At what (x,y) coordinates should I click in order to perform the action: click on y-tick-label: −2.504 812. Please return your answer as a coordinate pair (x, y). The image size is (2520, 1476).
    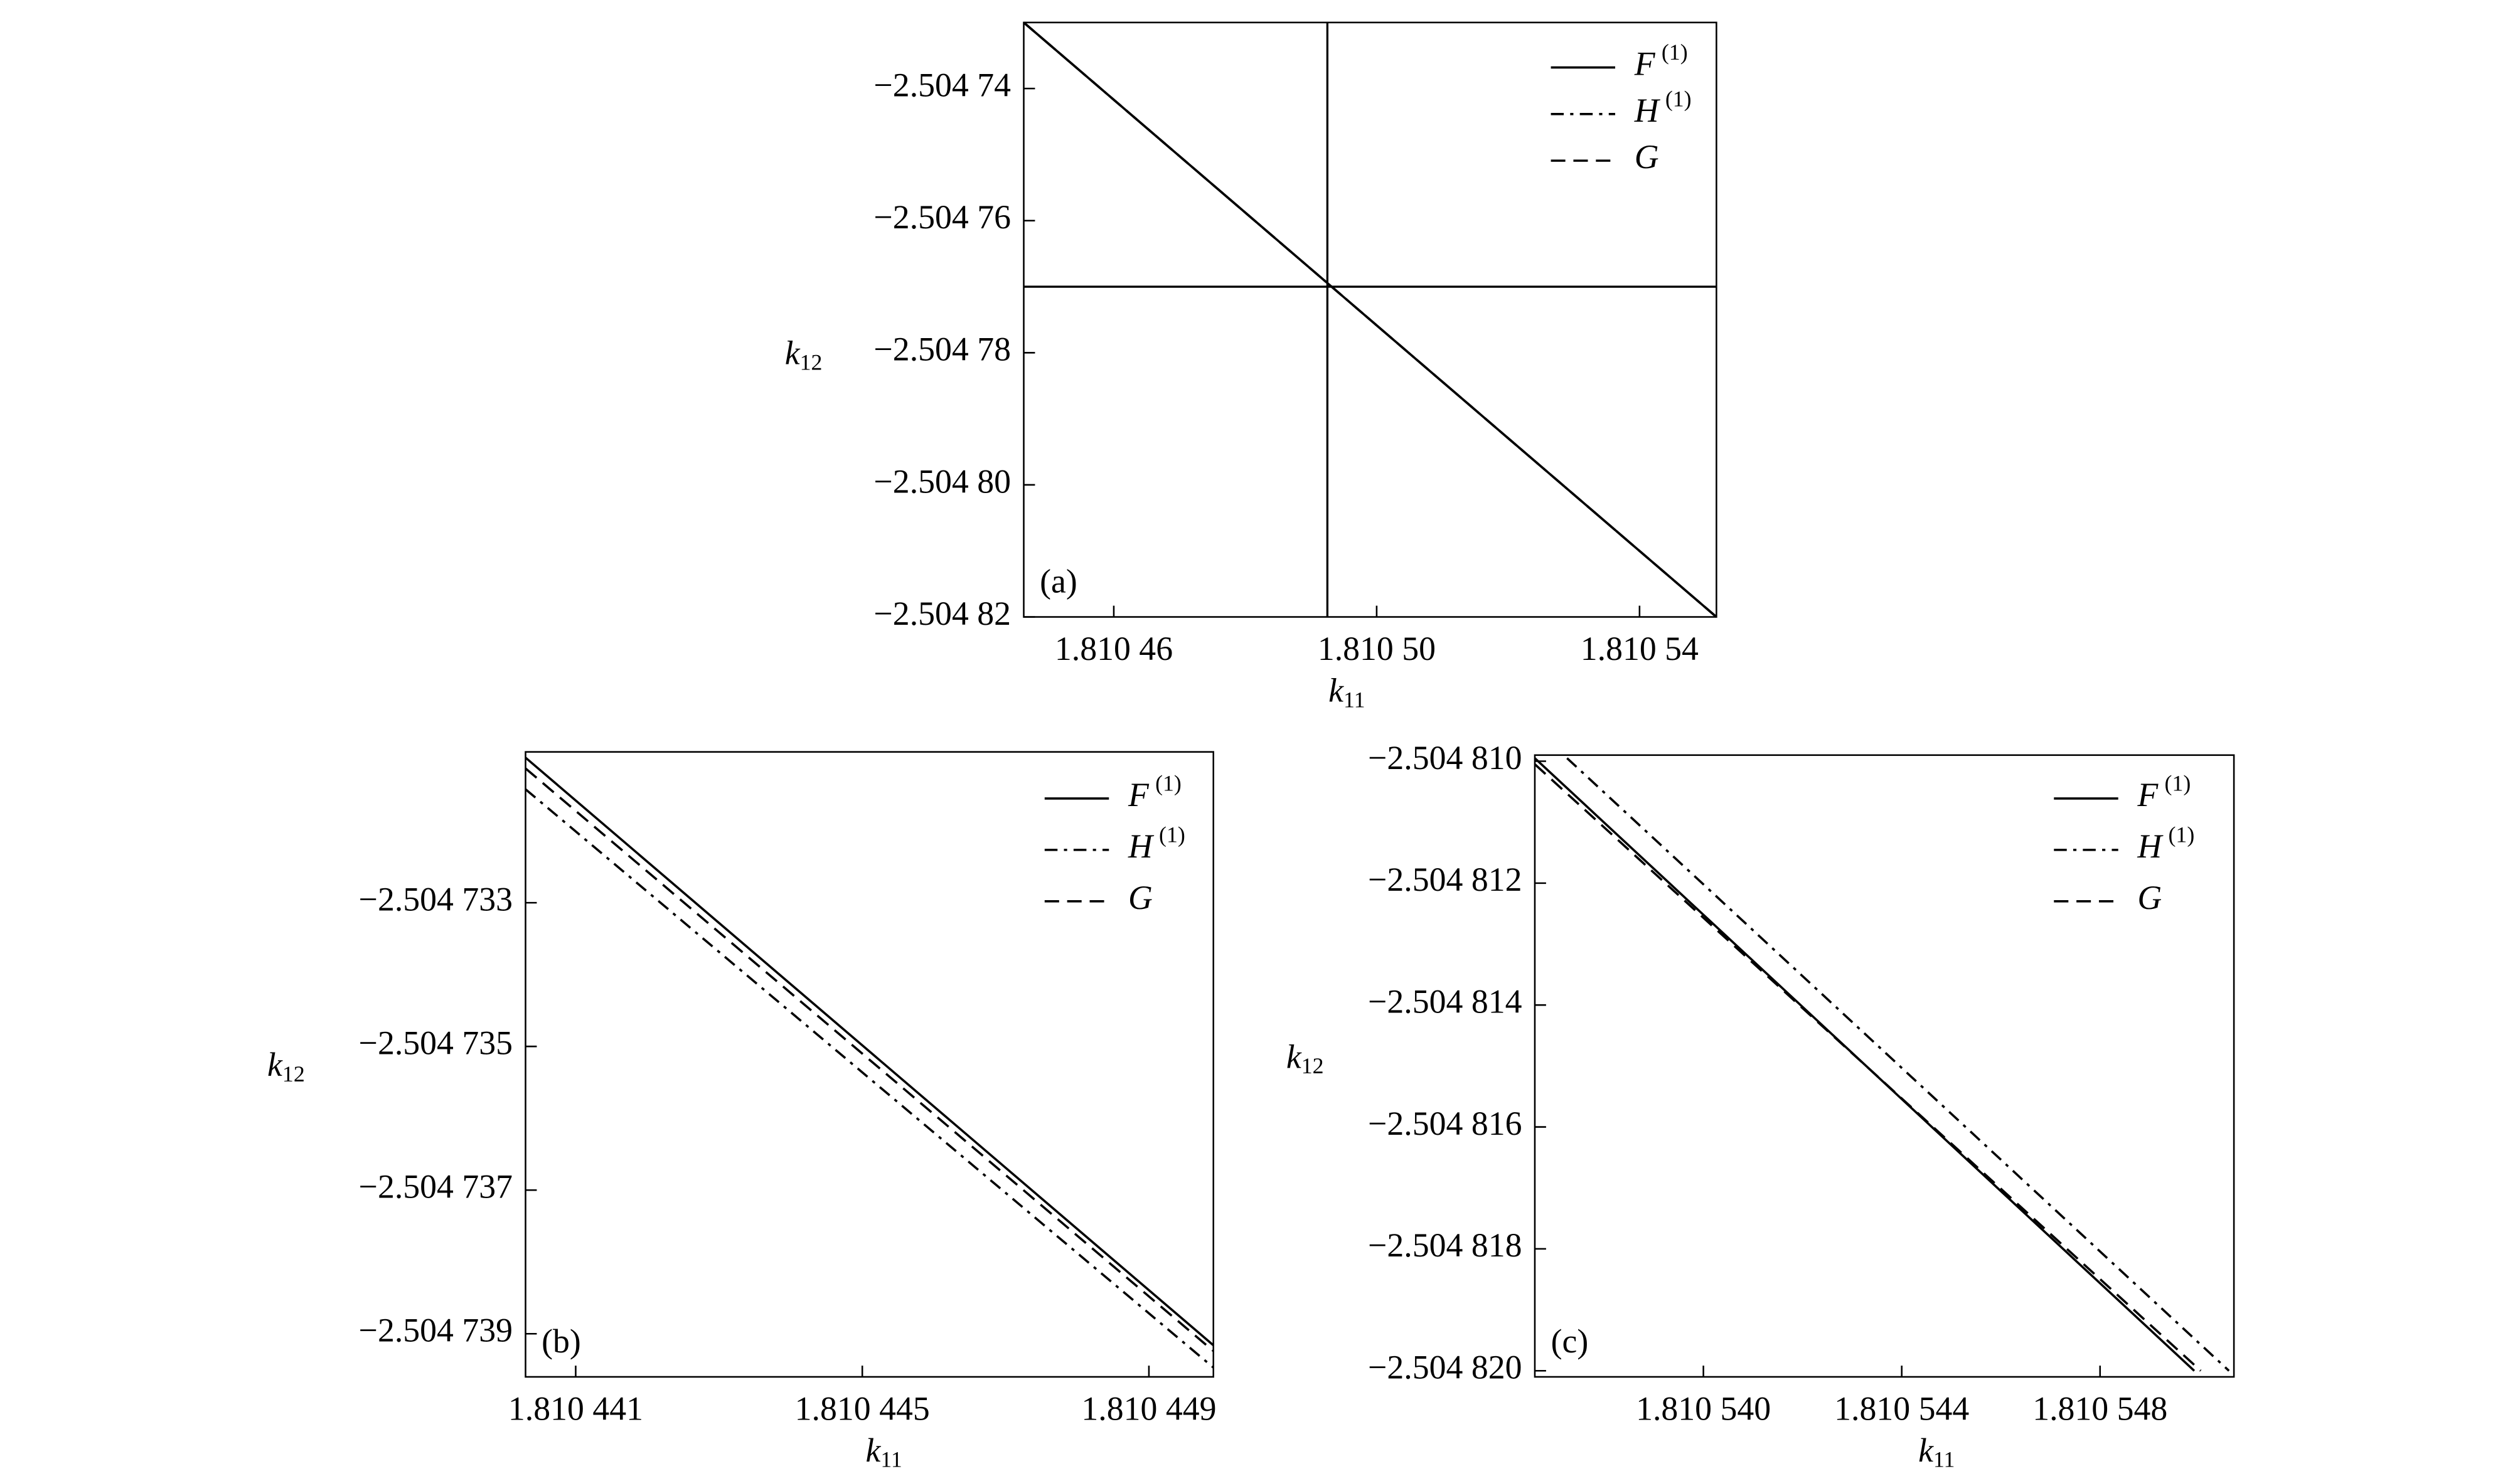
    Looking at the image, I should click on (1445, 879).